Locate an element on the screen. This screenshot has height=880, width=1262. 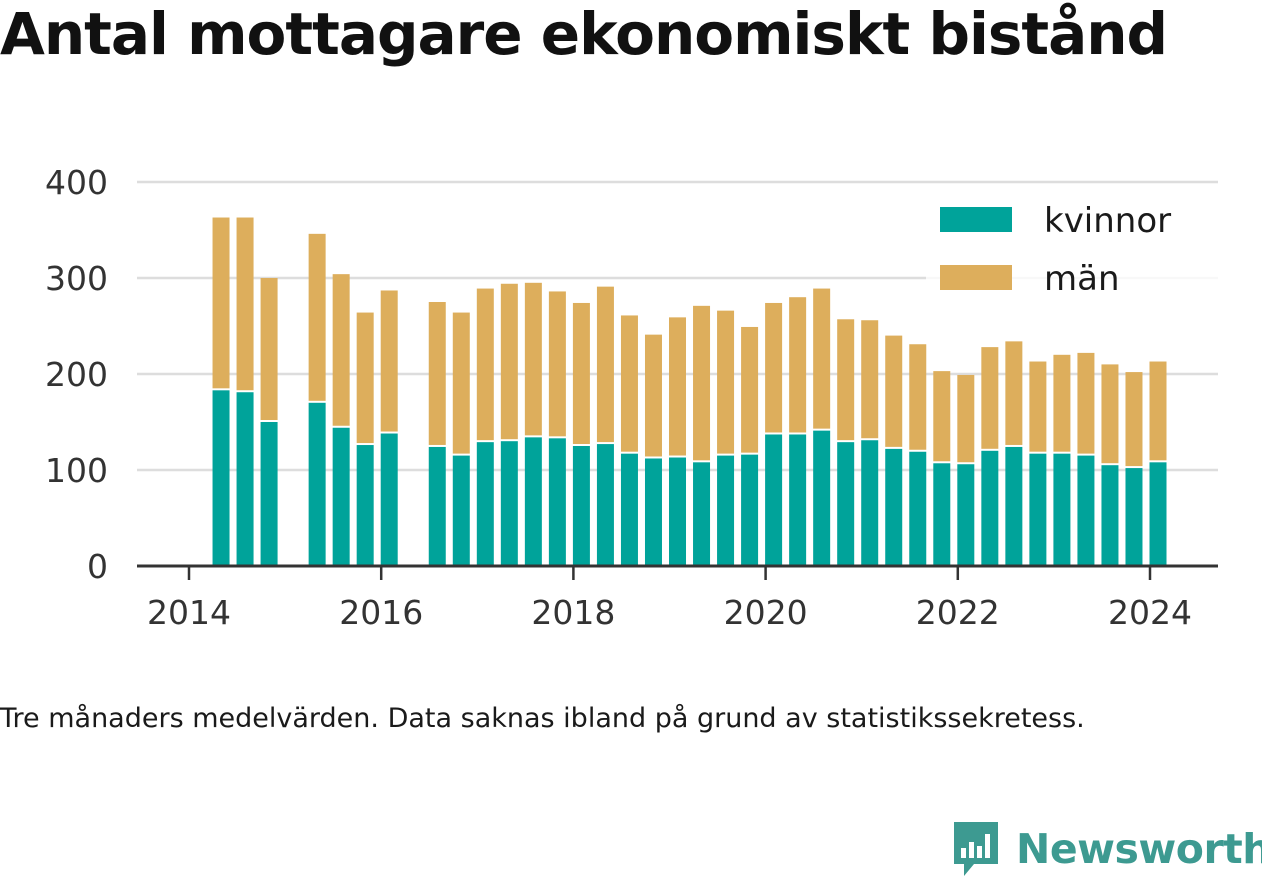
brand-logo: Newsworthy is located at coordinates (1106, 849).